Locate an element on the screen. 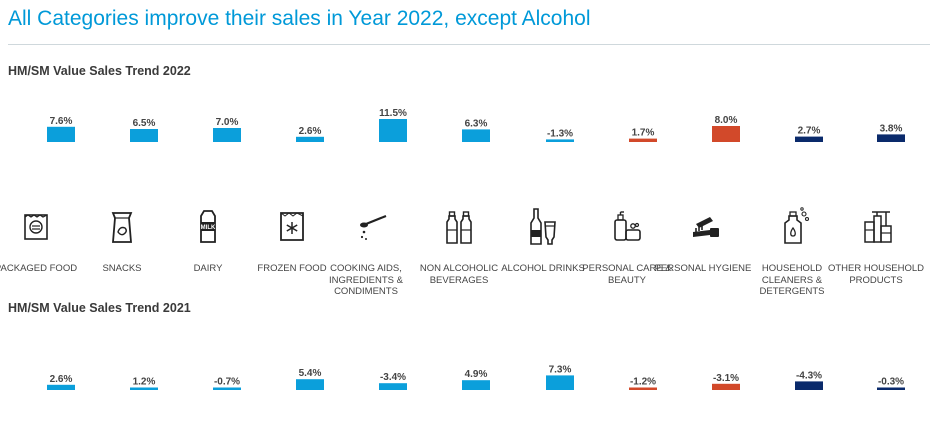 The width and height of the screenshot is (938, 426). sales-2021-data-label: -3.1% is located at coordinates (726, 378).